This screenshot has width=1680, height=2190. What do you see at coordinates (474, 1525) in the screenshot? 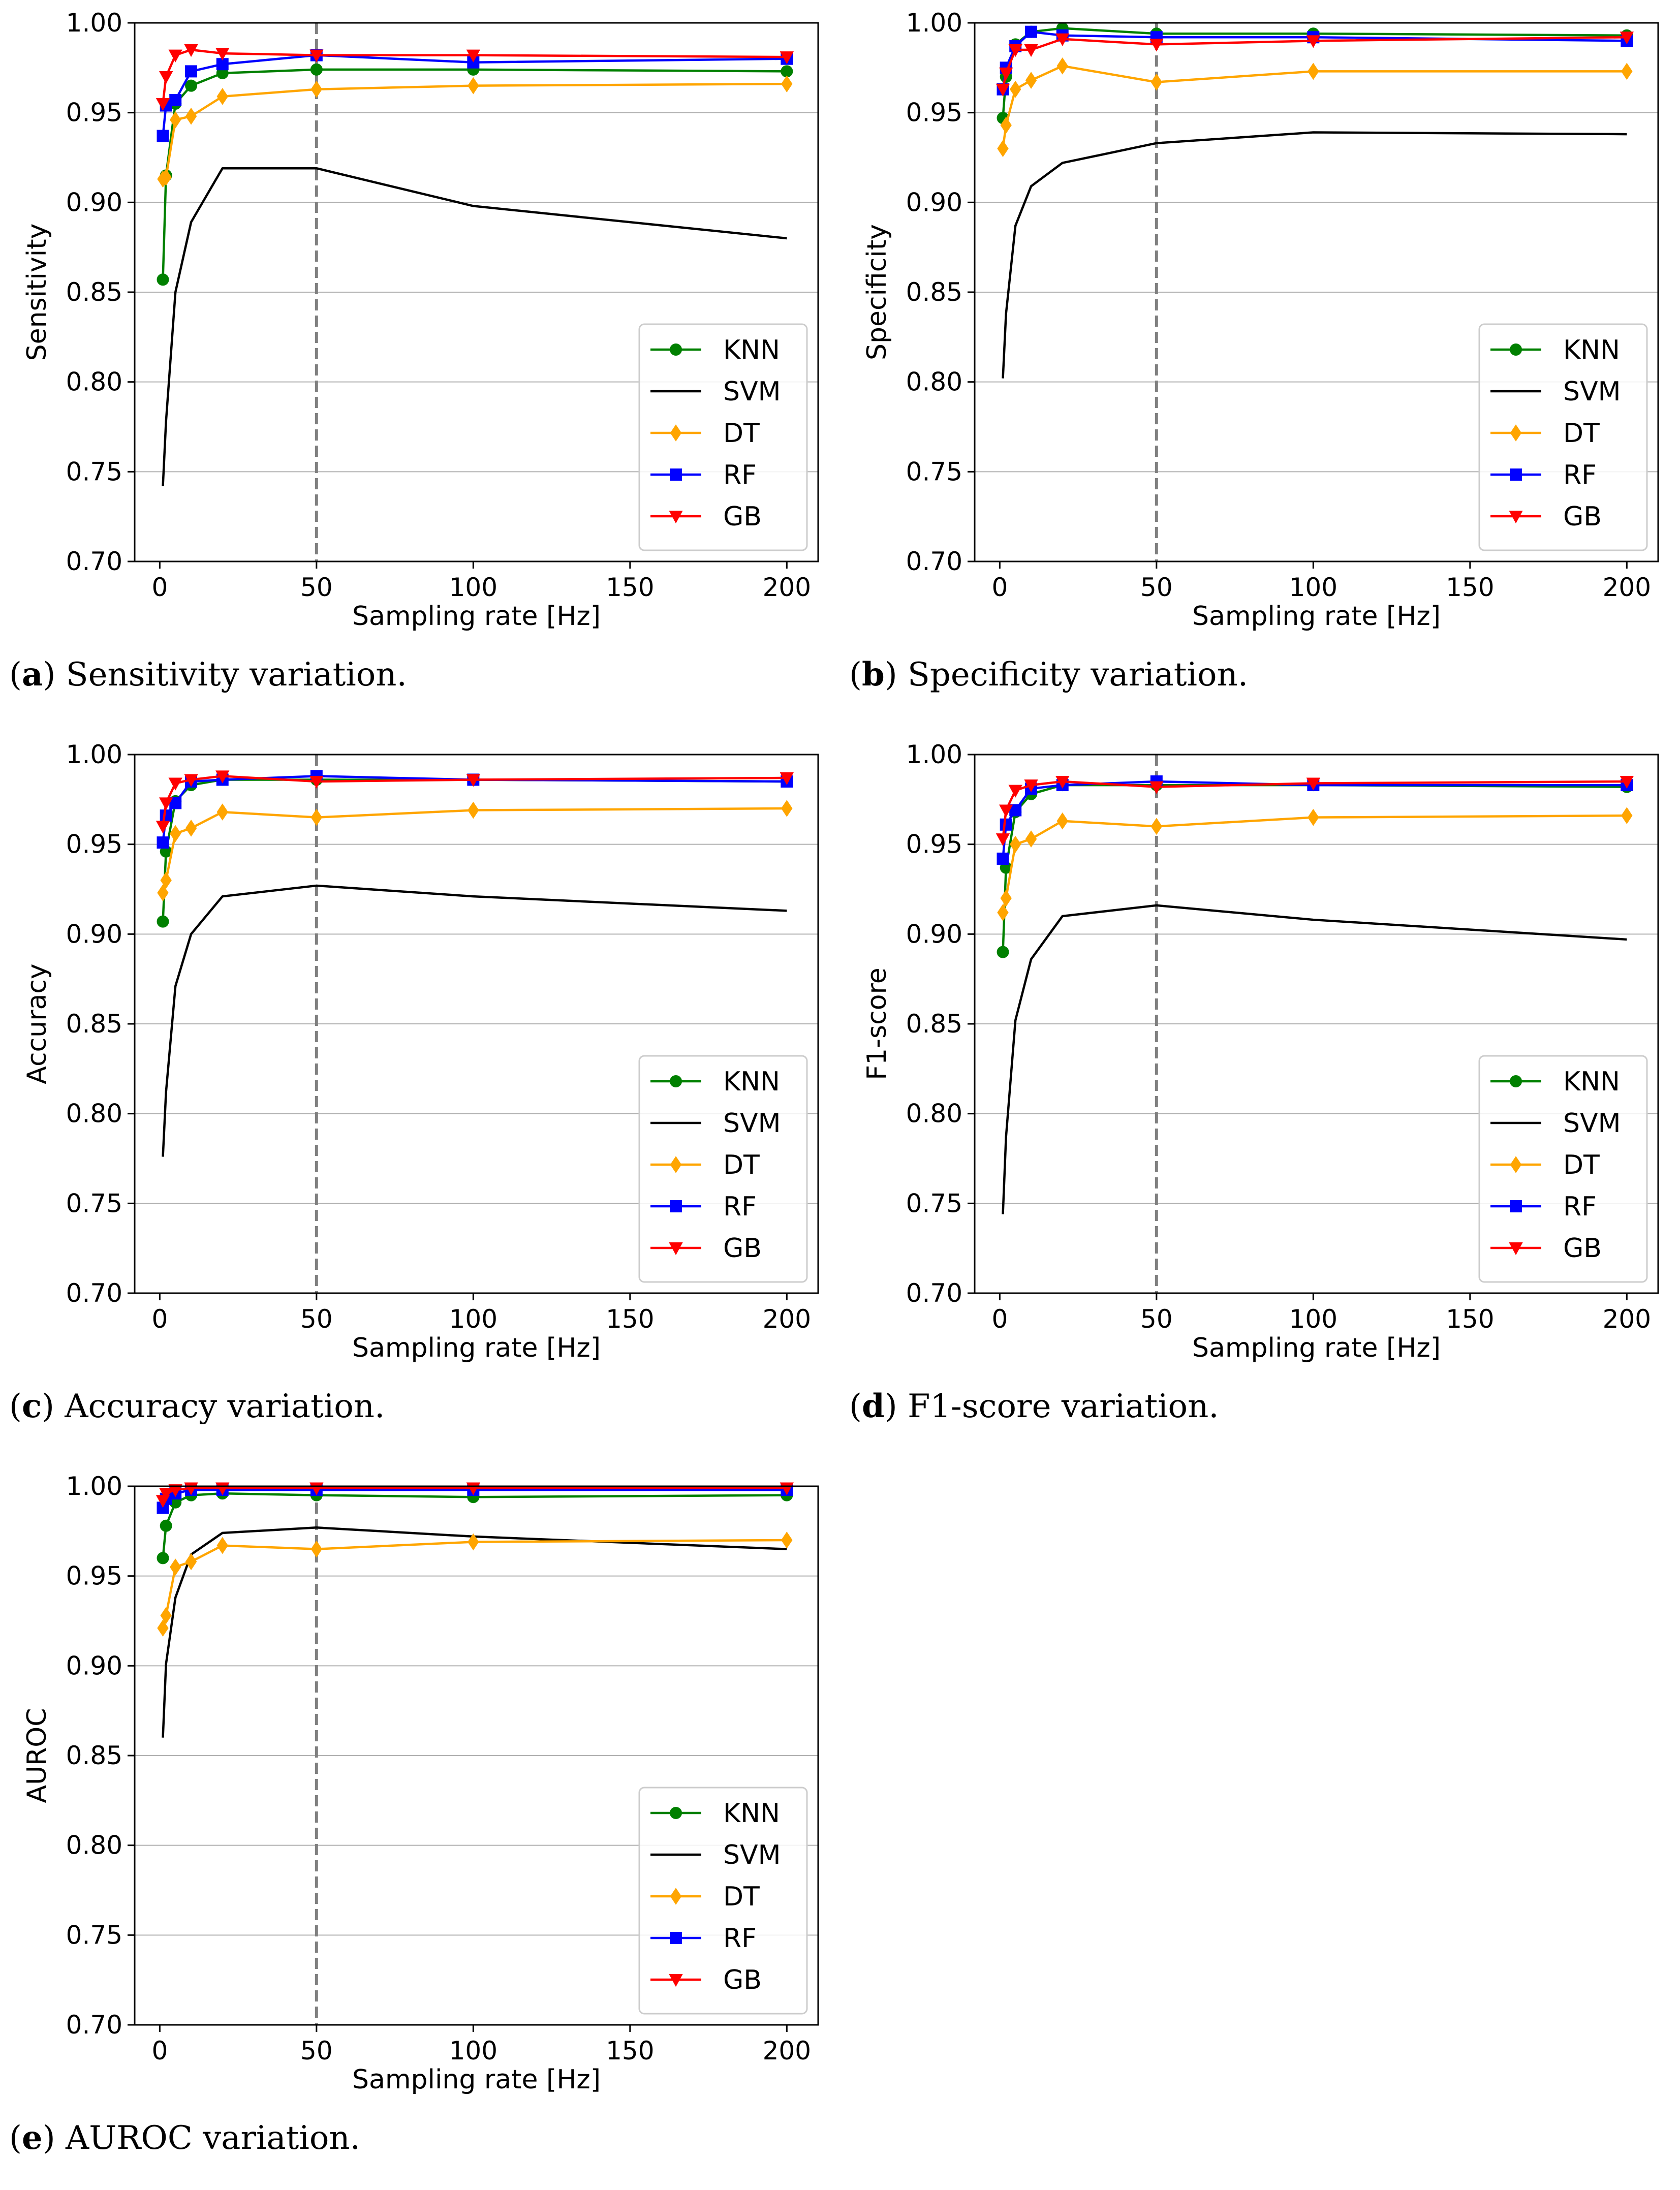
I see `series-line-knn` at bounding box center [474, 1525].